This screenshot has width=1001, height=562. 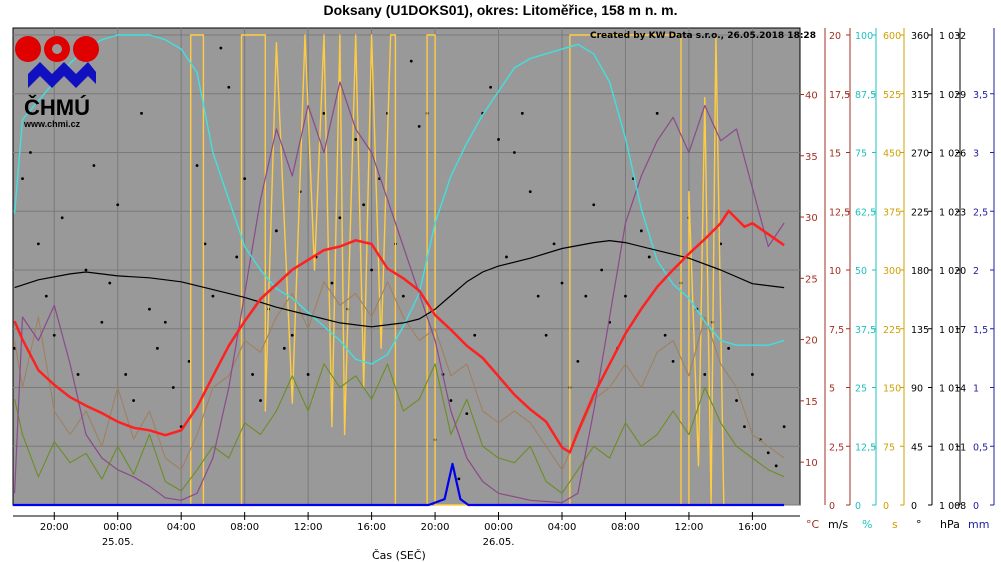 I want to click on x-tick-label: 20:00, so click(x=435, y=527).